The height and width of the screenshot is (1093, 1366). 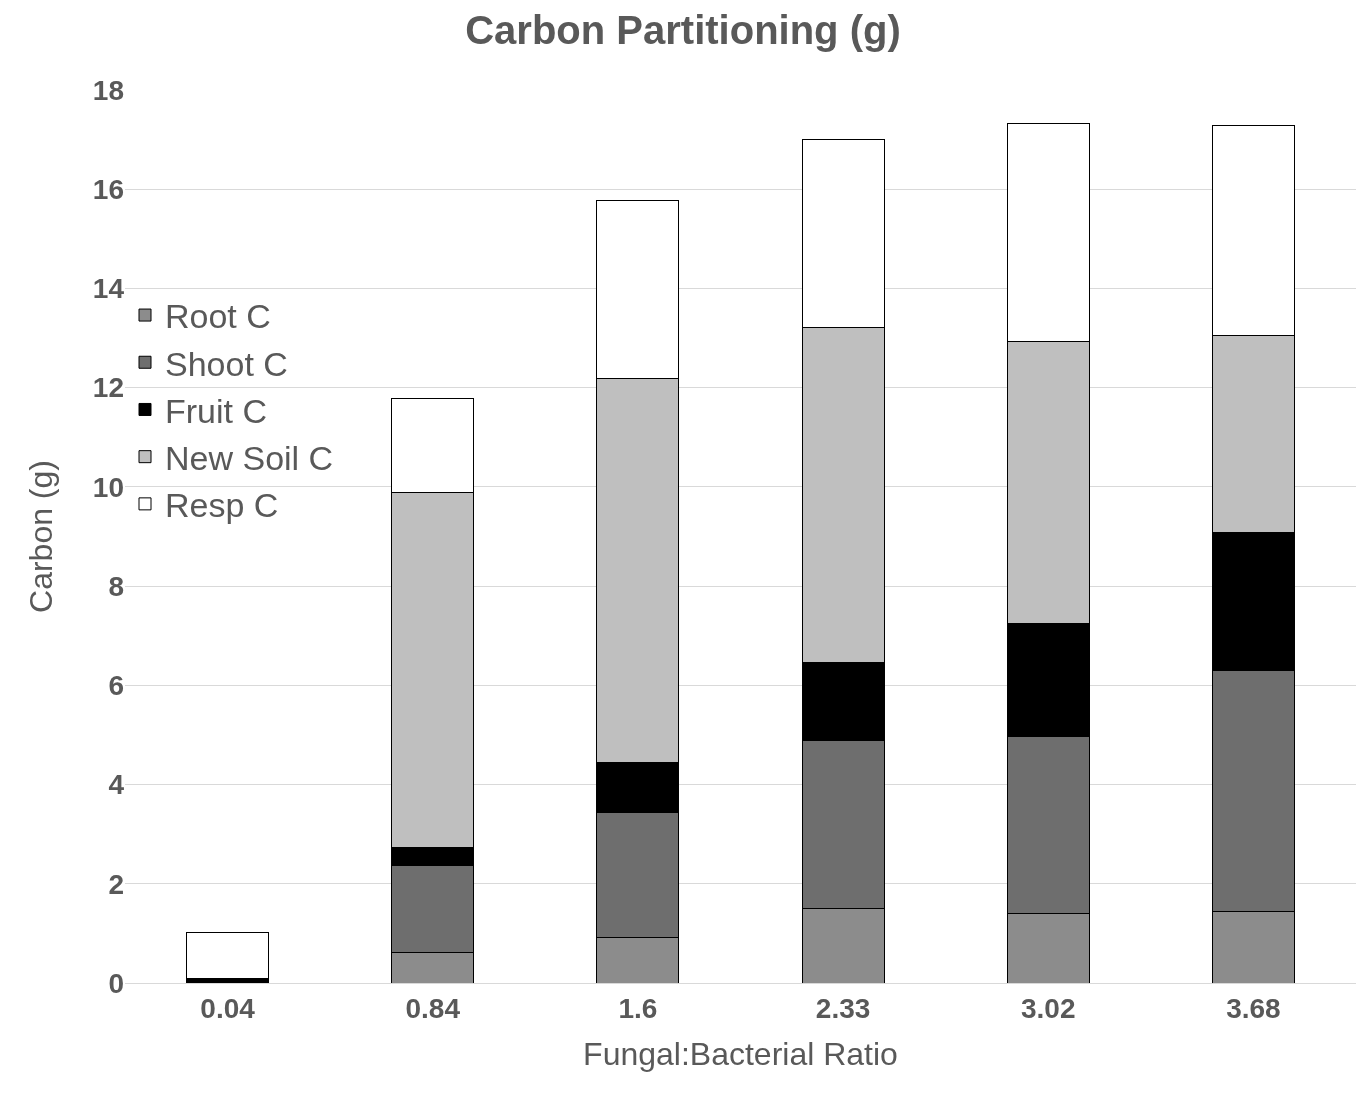 I want to click on x-axis-title: Fungal:Bacterial Ratio, so click(x=740, y=1054).